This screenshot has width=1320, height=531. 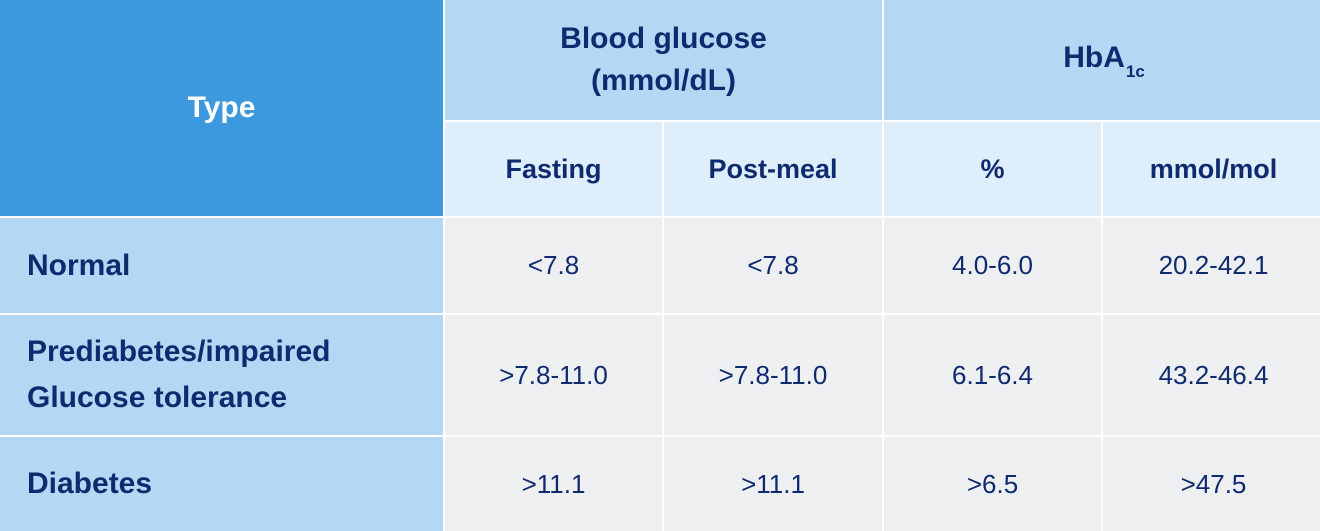 What do you see at coordinates (221, 265) in the screenshot?
I see `row-header-normal: Normal` at bounding box center [221, 265].